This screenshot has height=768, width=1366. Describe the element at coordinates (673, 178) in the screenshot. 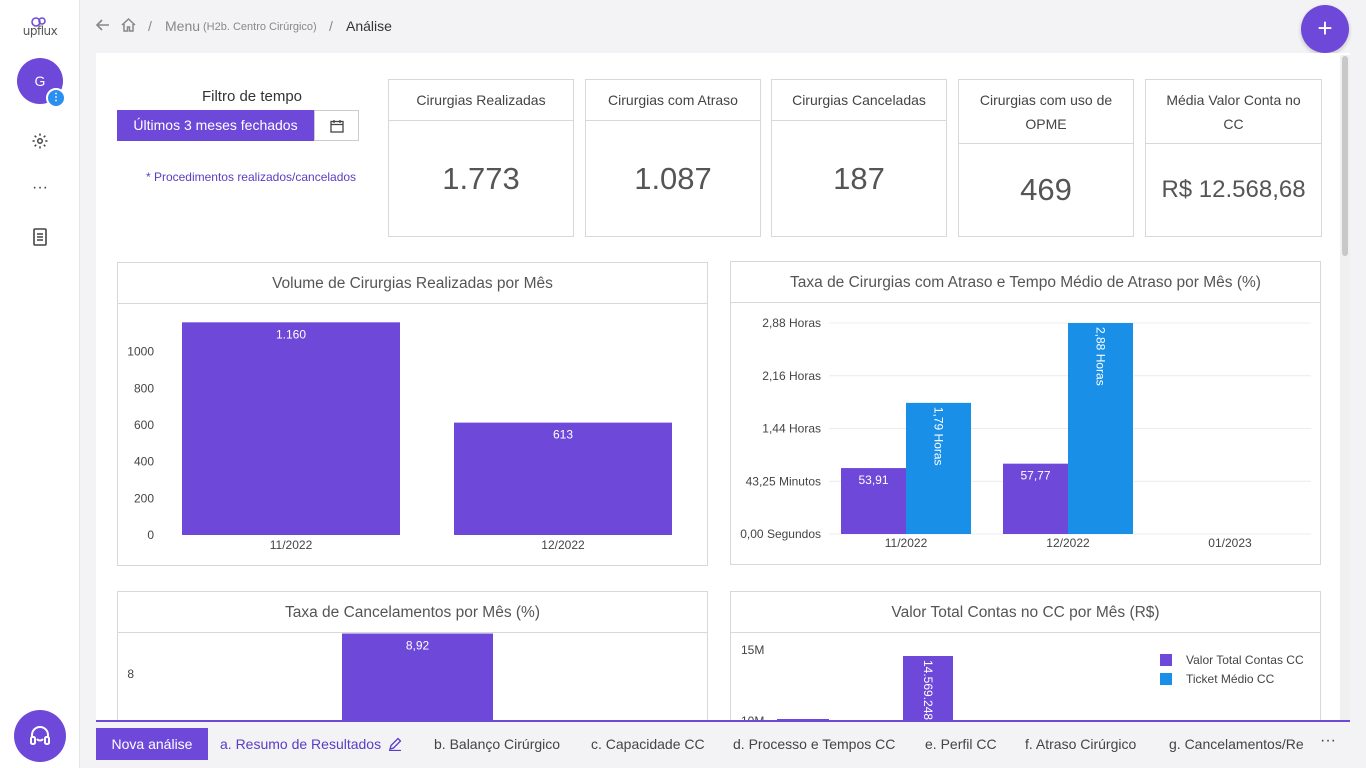

I see `kpi-value: 1.087` at that location.